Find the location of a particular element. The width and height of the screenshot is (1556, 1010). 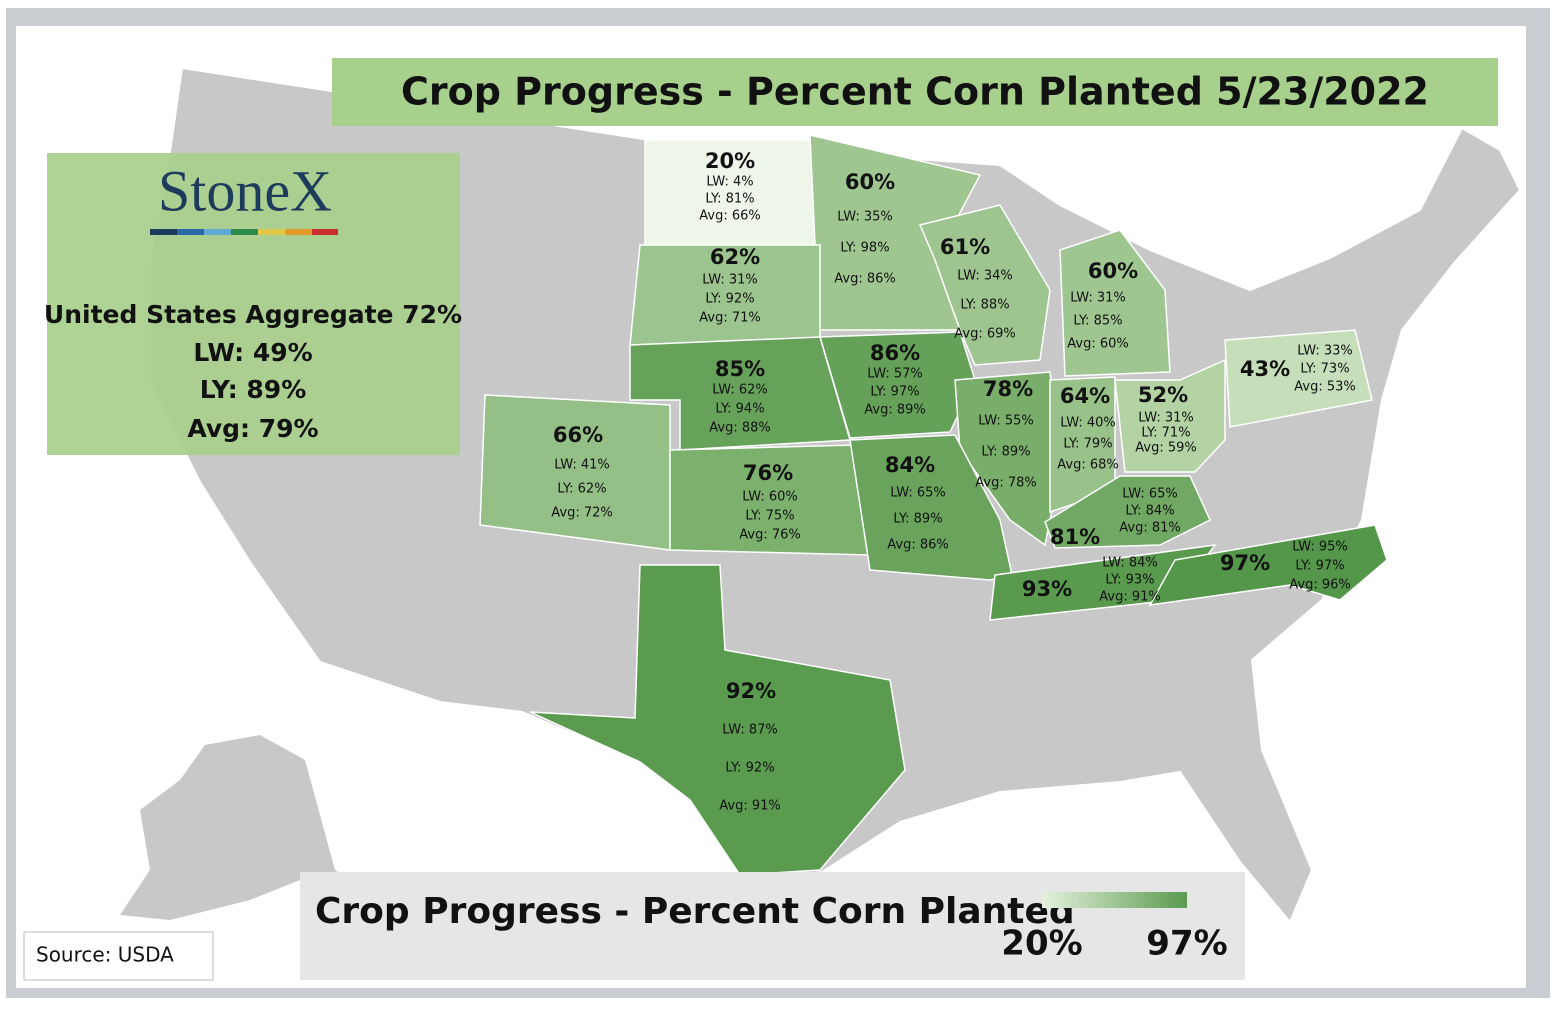

state-ly: LY: 62% is located at coordinates (581, 489).